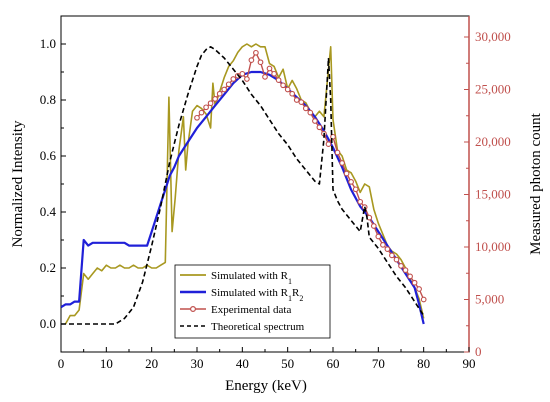 Image resolution: width=550 pixels, height=402 pixels. I want to click on x-axis-title: Energy (keV), so click(266, 386).